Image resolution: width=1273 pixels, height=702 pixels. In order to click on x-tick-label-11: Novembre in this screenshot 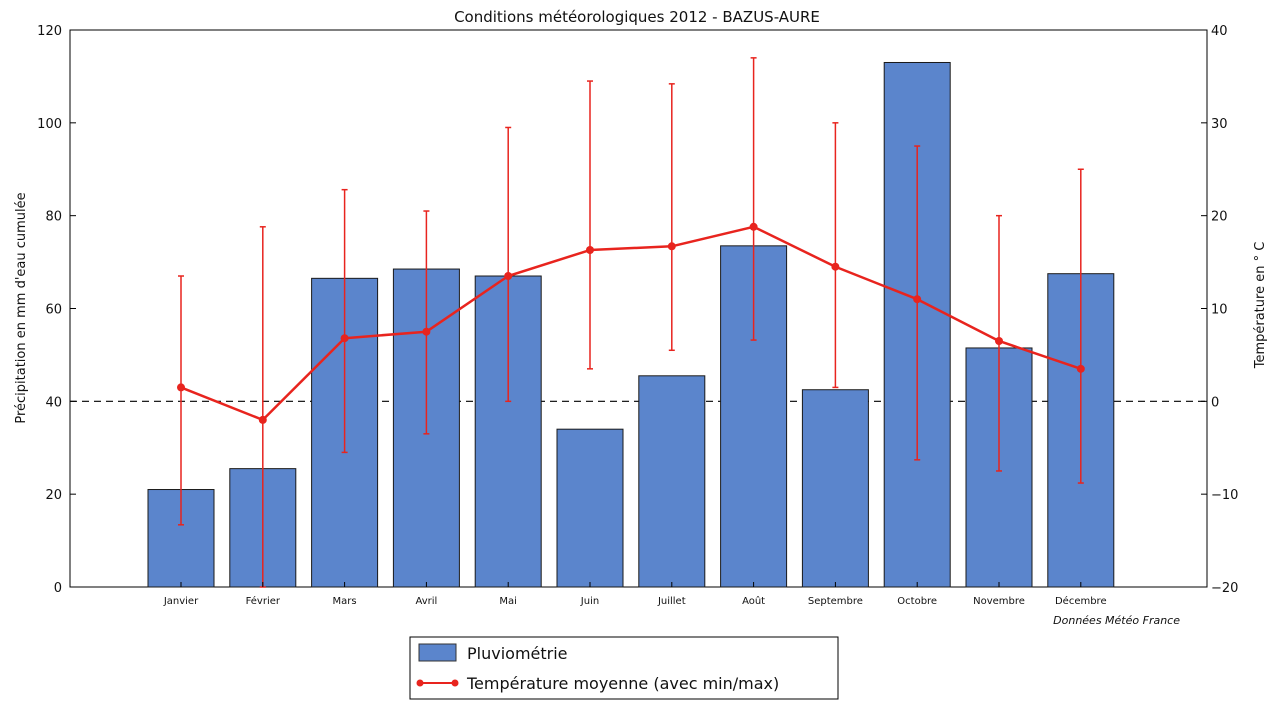, I will do `click(999, 601)`.